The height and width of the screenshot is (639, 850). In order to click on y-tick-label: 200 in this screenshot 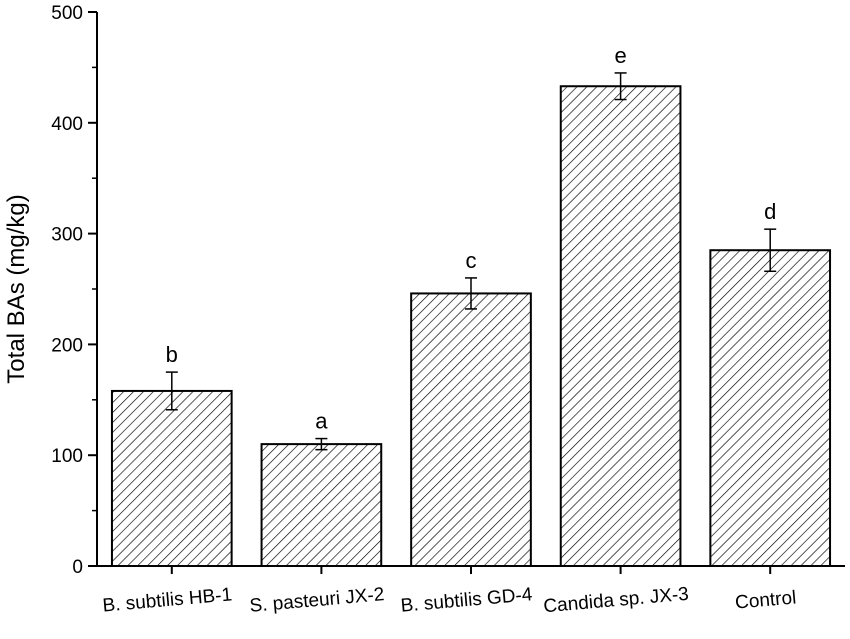, I will do `click(67, 345)`.